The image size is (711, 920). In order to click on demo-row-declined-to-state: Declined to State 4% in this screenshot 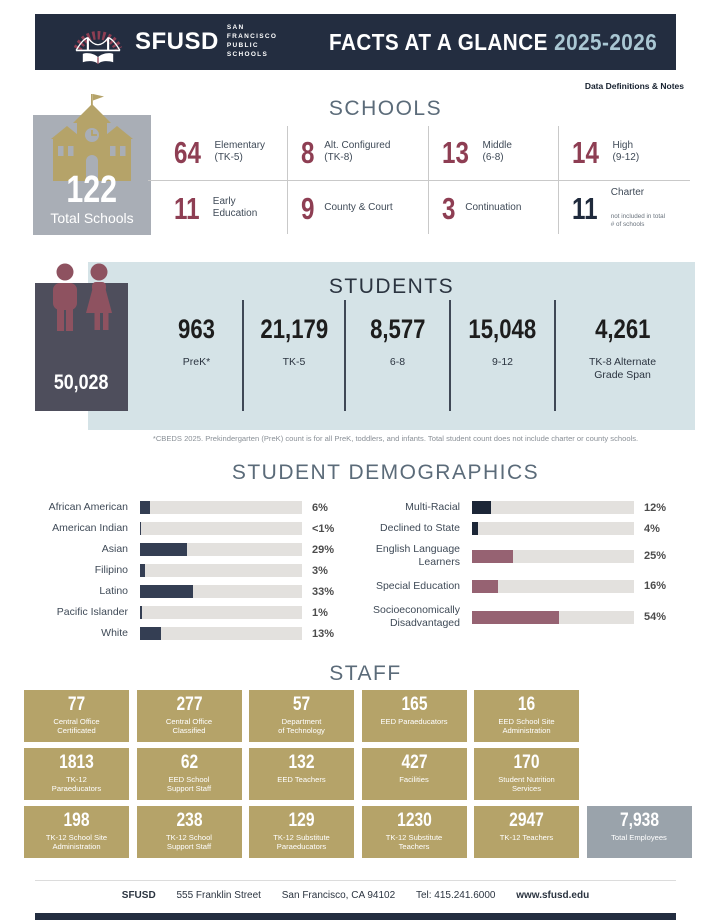, I will do `click(520, 528)`.